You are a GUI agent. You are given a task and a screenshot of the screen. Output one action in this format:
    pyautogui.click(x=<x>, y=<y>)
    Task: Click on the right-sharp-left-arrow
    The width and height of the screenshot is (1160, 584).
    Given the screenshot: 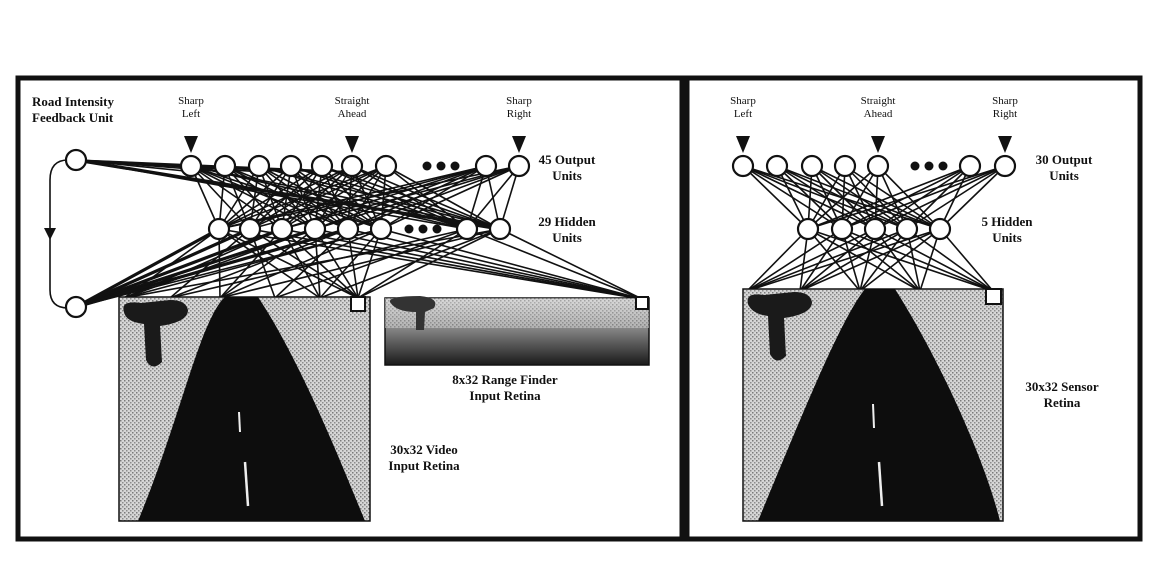 What is the action you would take?
    pyautogui.click(x=743, y=144)
    